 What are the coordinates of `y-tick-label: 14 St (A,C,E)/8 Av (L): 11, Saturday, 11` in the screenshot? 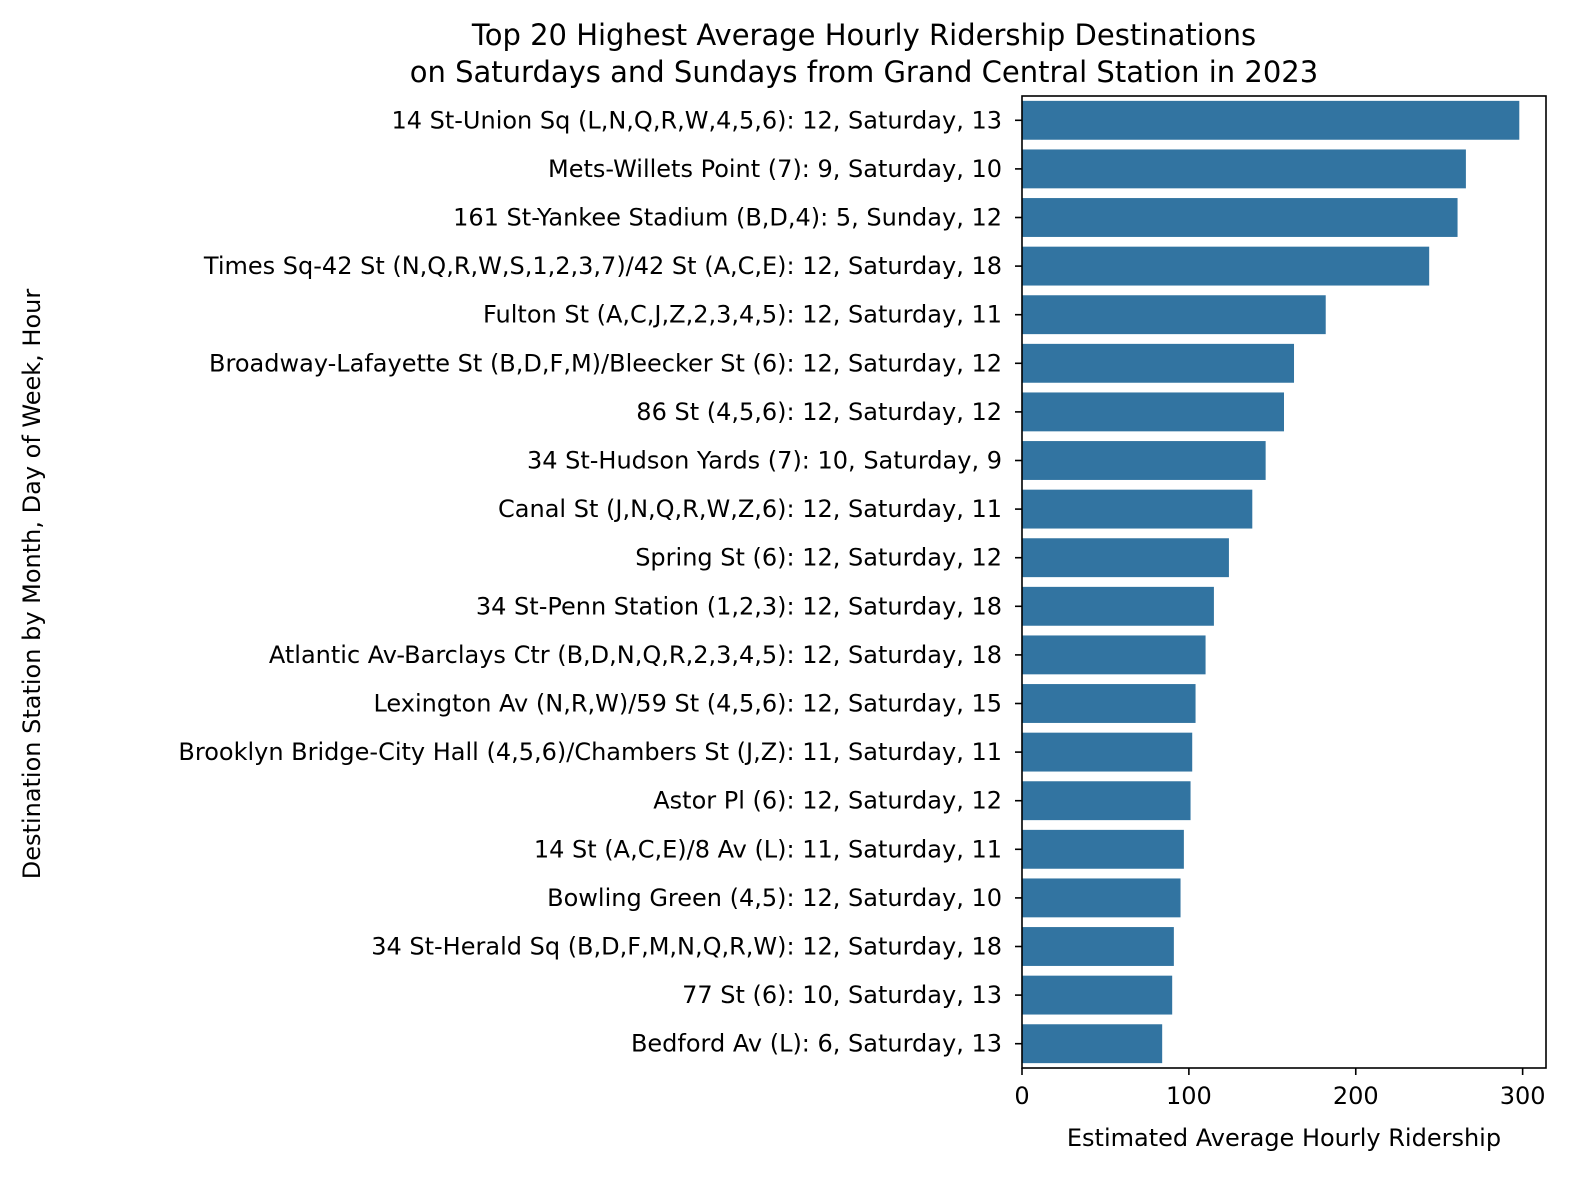 It's located at (768, 849).